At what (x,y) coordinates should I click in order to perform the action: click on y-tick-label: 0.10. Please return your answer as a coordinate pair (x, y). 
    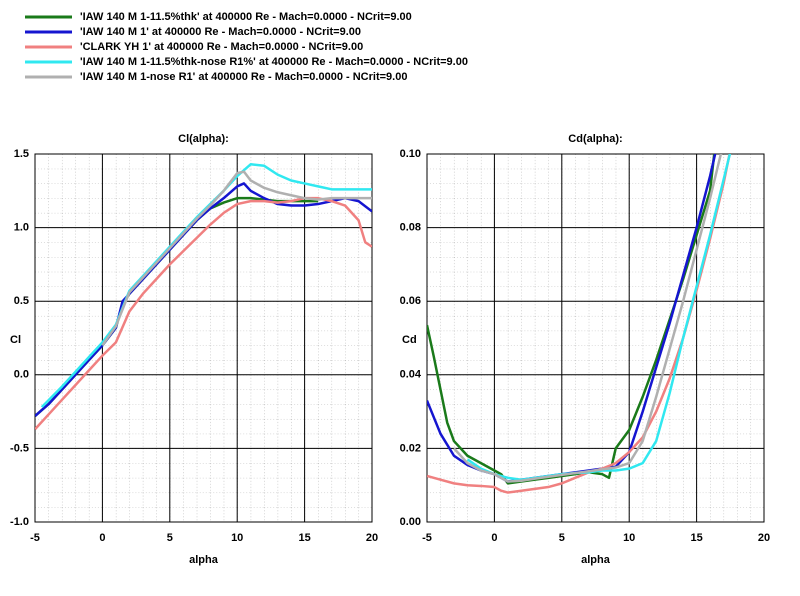
    Looking at the image, I should click on (410, 154).